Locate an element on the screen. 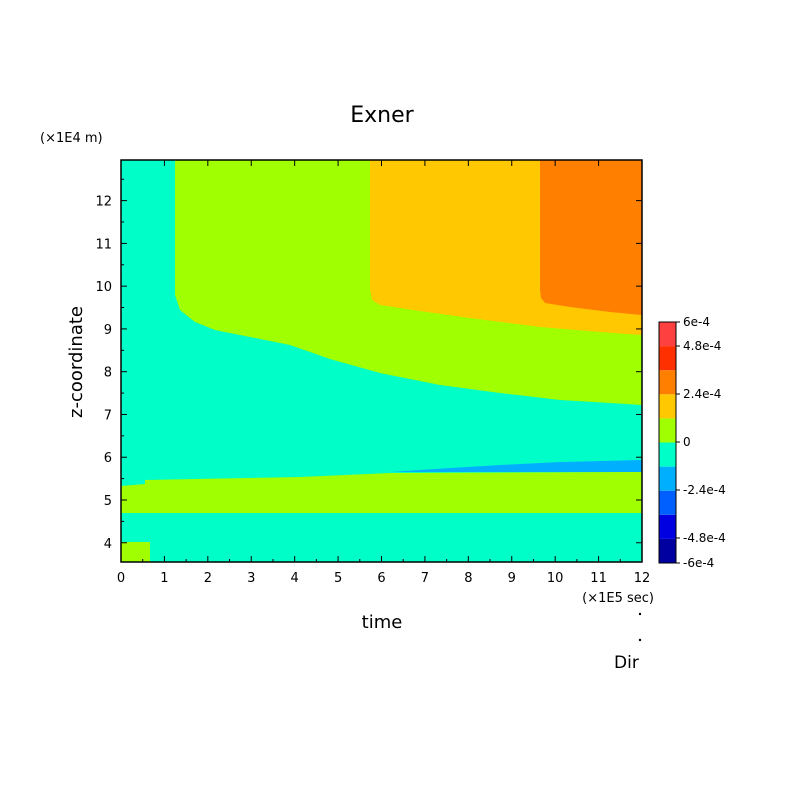  x-axis-label: time is located at coordinates (382, 622).